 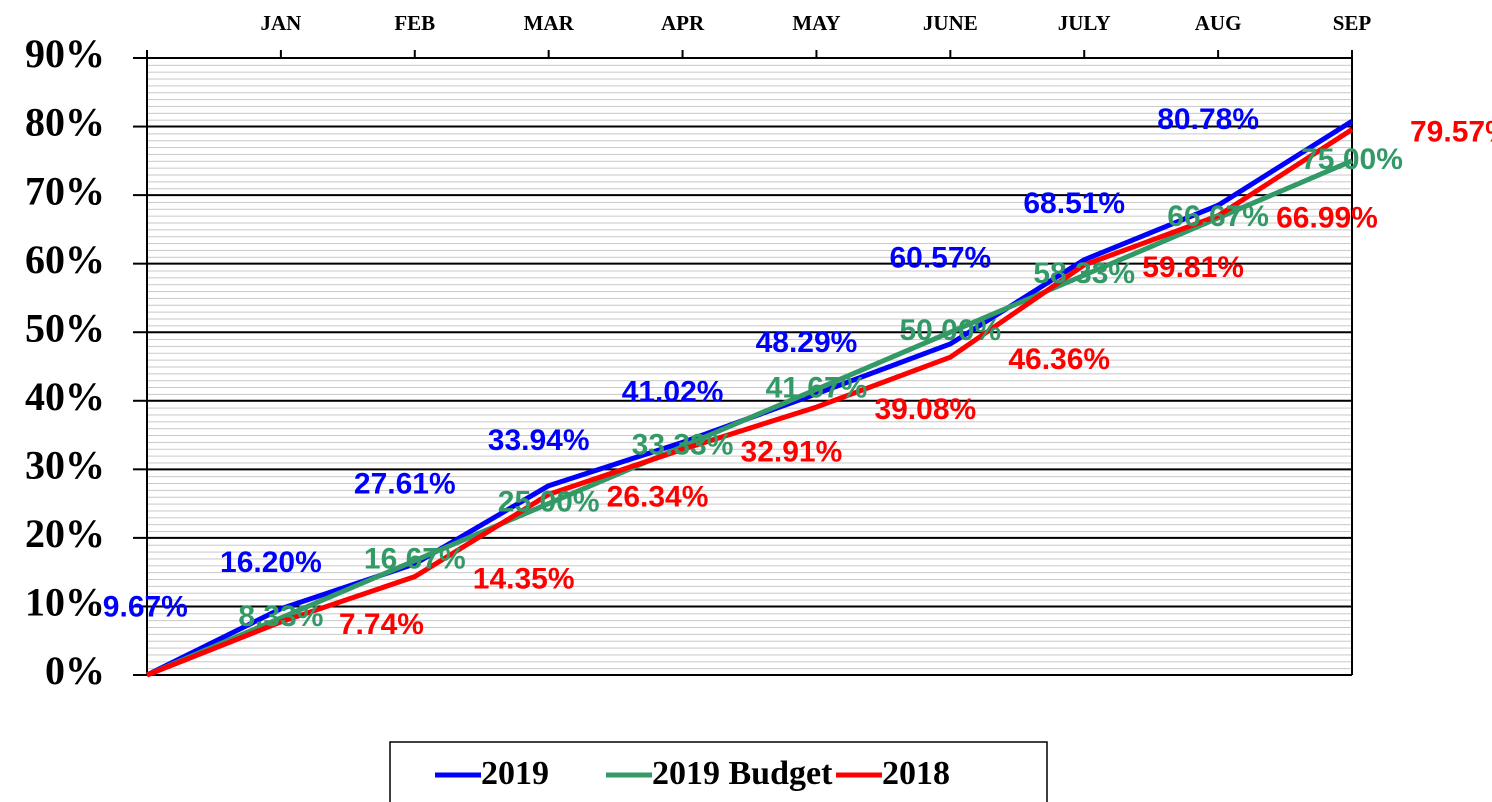 I want to click on x-tick-label: APR, so click(x=683, y=23).